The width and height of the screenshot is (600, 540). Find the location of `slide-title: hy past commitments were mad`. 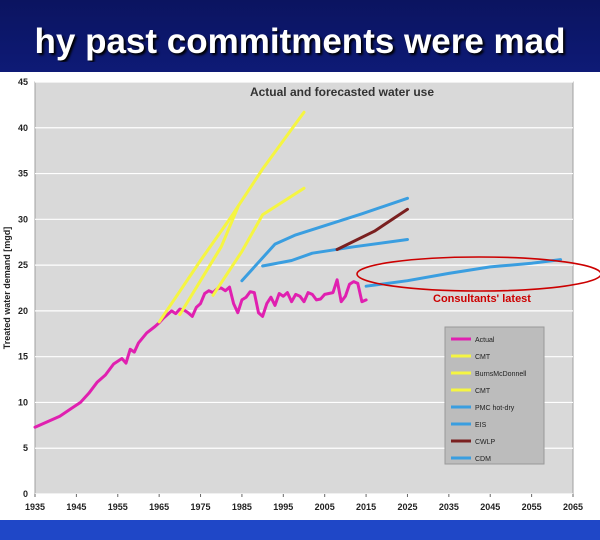

slide-title: hy past commitments were mad is located at coordinates (300, 41).